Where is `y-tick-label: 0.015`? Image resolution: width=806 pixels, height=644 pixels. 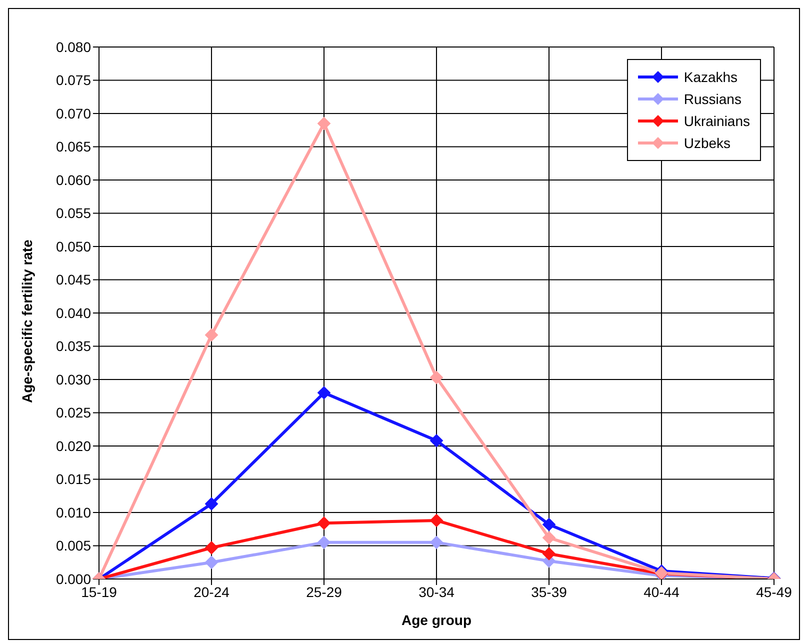
y-tick-label: 0.015 is located at coordinates (74, 479).